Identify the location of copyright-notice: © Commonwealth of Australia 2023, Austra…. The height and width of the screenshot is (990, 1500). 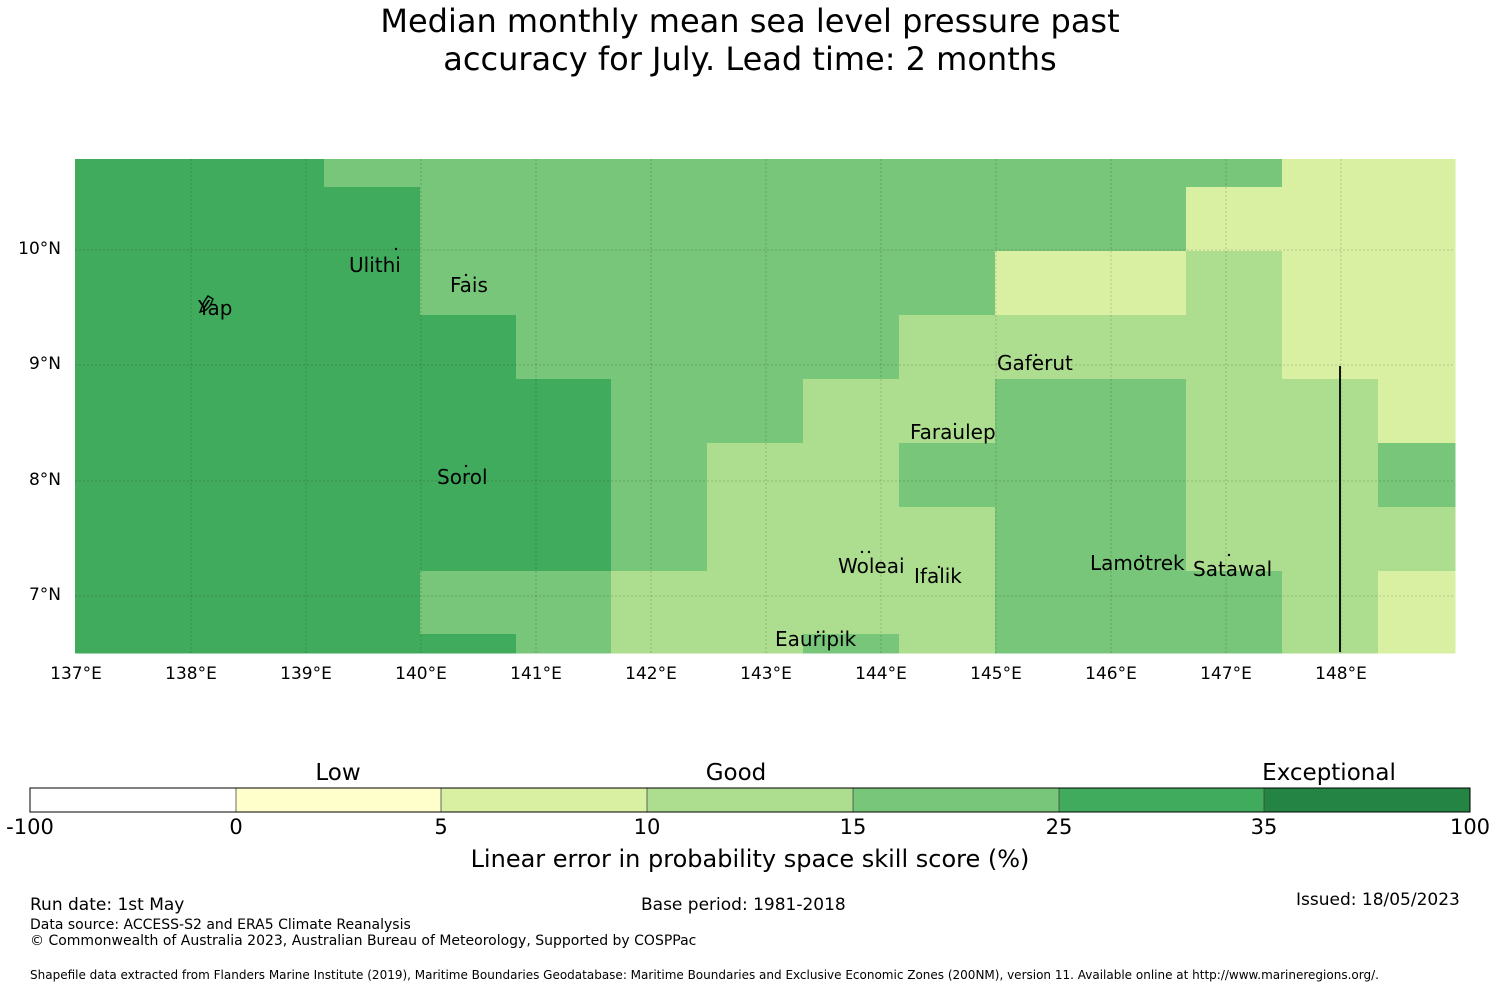
(363, 941).